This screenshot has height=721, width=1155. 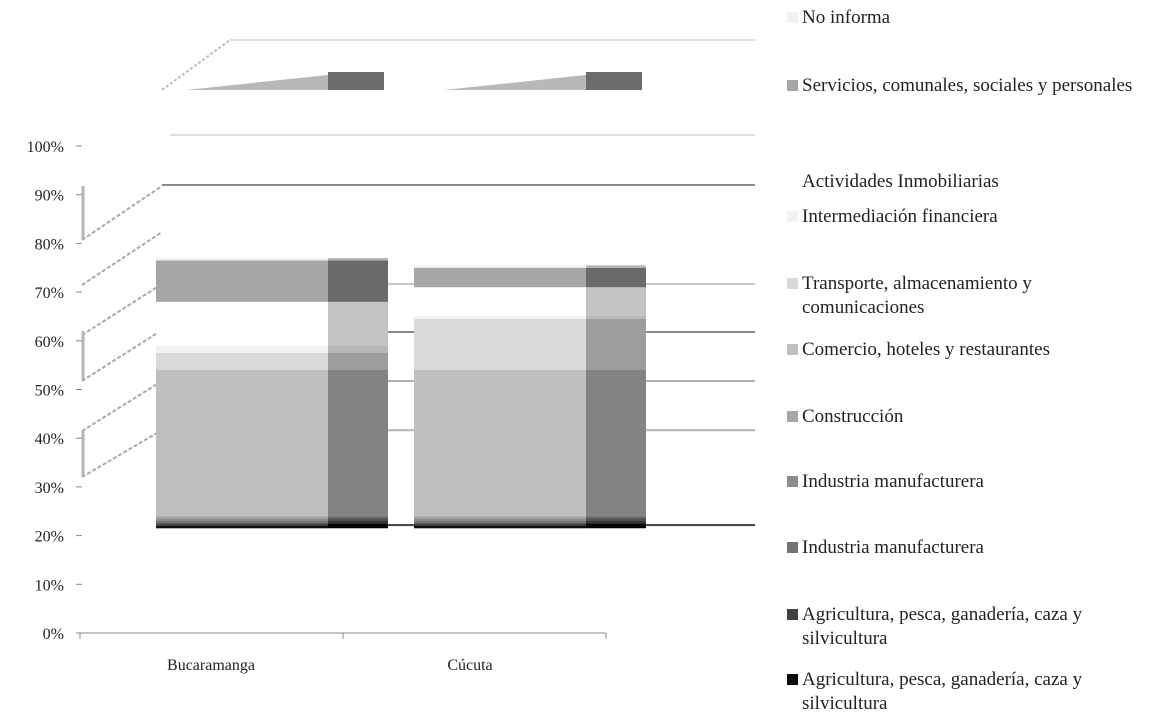 I want to click on y-tick-label: 40%, so click(x=49, y=439).